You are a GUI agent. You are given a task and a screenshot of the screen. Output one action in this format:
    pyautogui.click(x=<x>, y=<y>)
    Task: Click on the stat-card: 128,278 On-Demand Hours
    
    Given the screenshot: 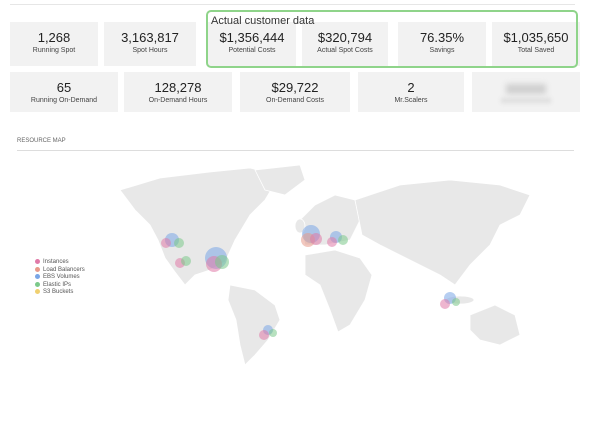 What is the action you would take?
    pyautogui.click(x=178, y=92)
    